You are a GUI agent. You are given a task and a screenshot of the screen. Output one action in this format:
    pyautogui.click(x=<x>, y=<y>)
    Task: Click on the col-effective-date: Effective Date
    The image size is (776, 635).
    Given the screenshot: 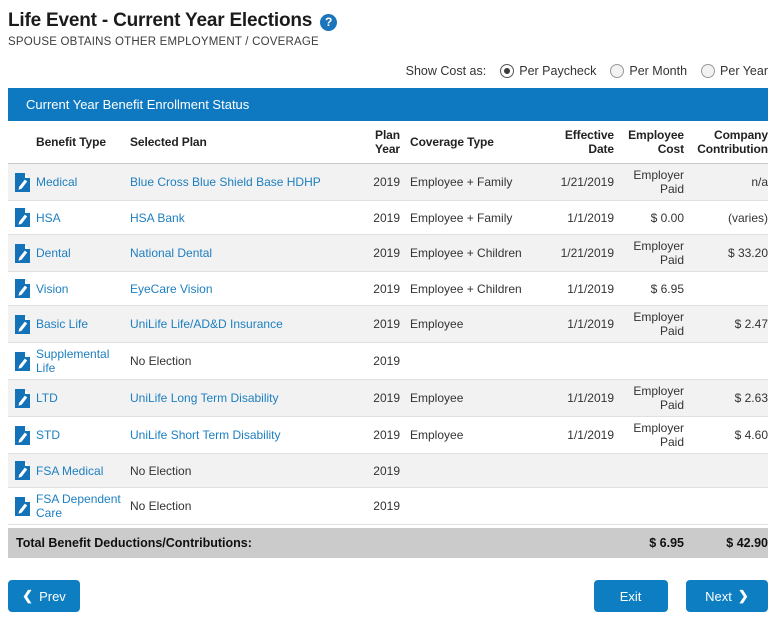 What is the action you would take?
    pyautogui.click(x=589, y=142)
    